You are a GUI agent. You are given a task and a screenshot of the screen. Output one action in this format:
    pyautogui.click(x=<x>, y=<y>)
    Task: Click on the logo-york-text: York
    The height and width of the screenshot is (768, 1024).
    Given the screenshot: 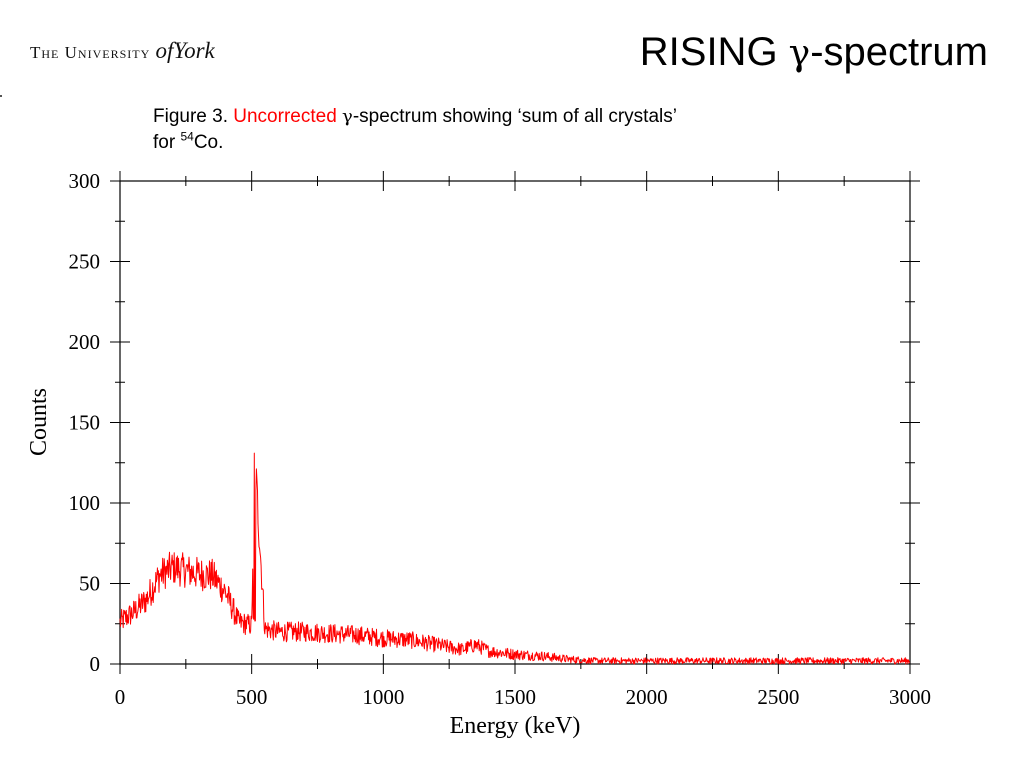 What is the action you would take?
    pyautogui.click(x=194, y=50)
    